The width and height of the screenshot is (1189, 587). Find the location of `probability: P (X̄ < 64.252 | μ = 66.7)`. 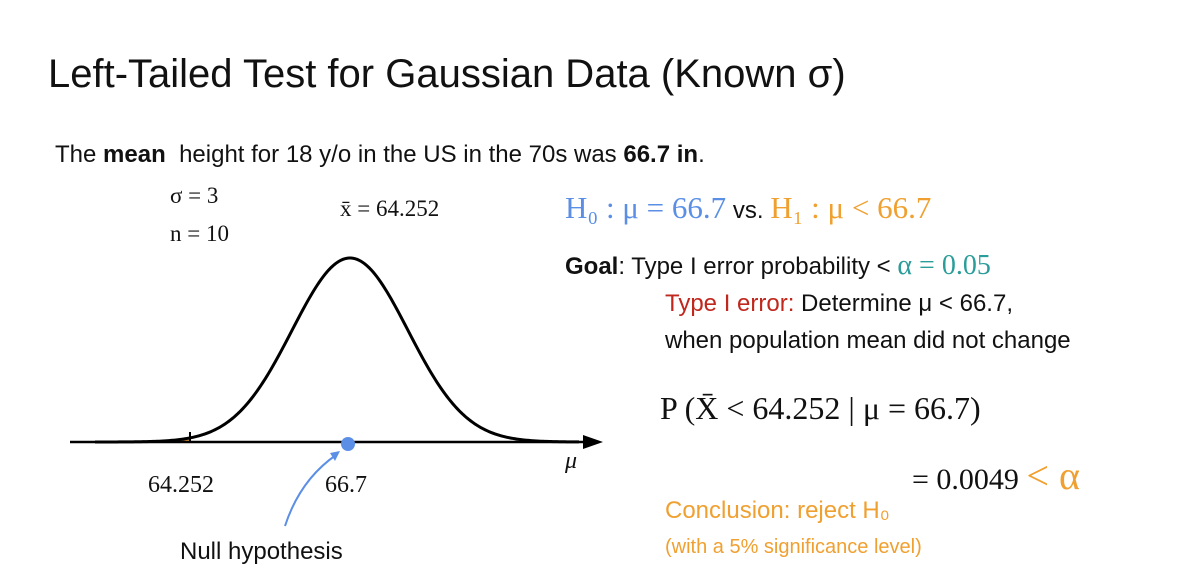

probability: P (X̄ < 64.252 | μ = 66.7) is located at coordinates (820, 408).